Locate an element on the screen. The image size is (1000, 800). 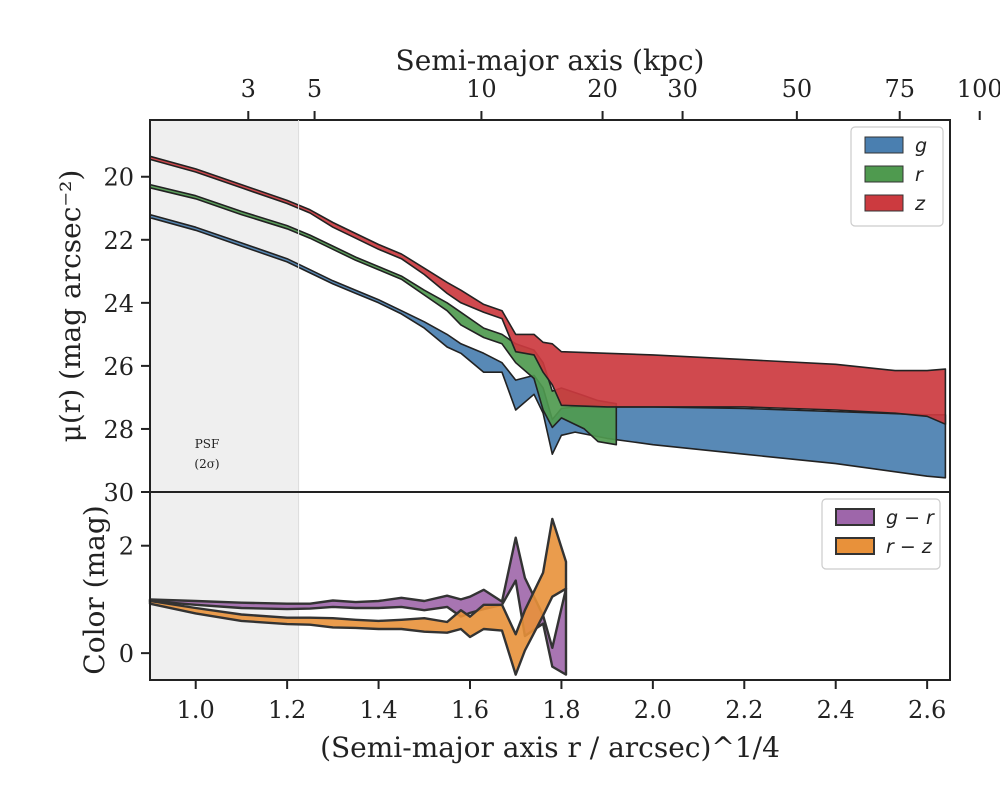
top-legend: grz is located at coordinates (897, 176).